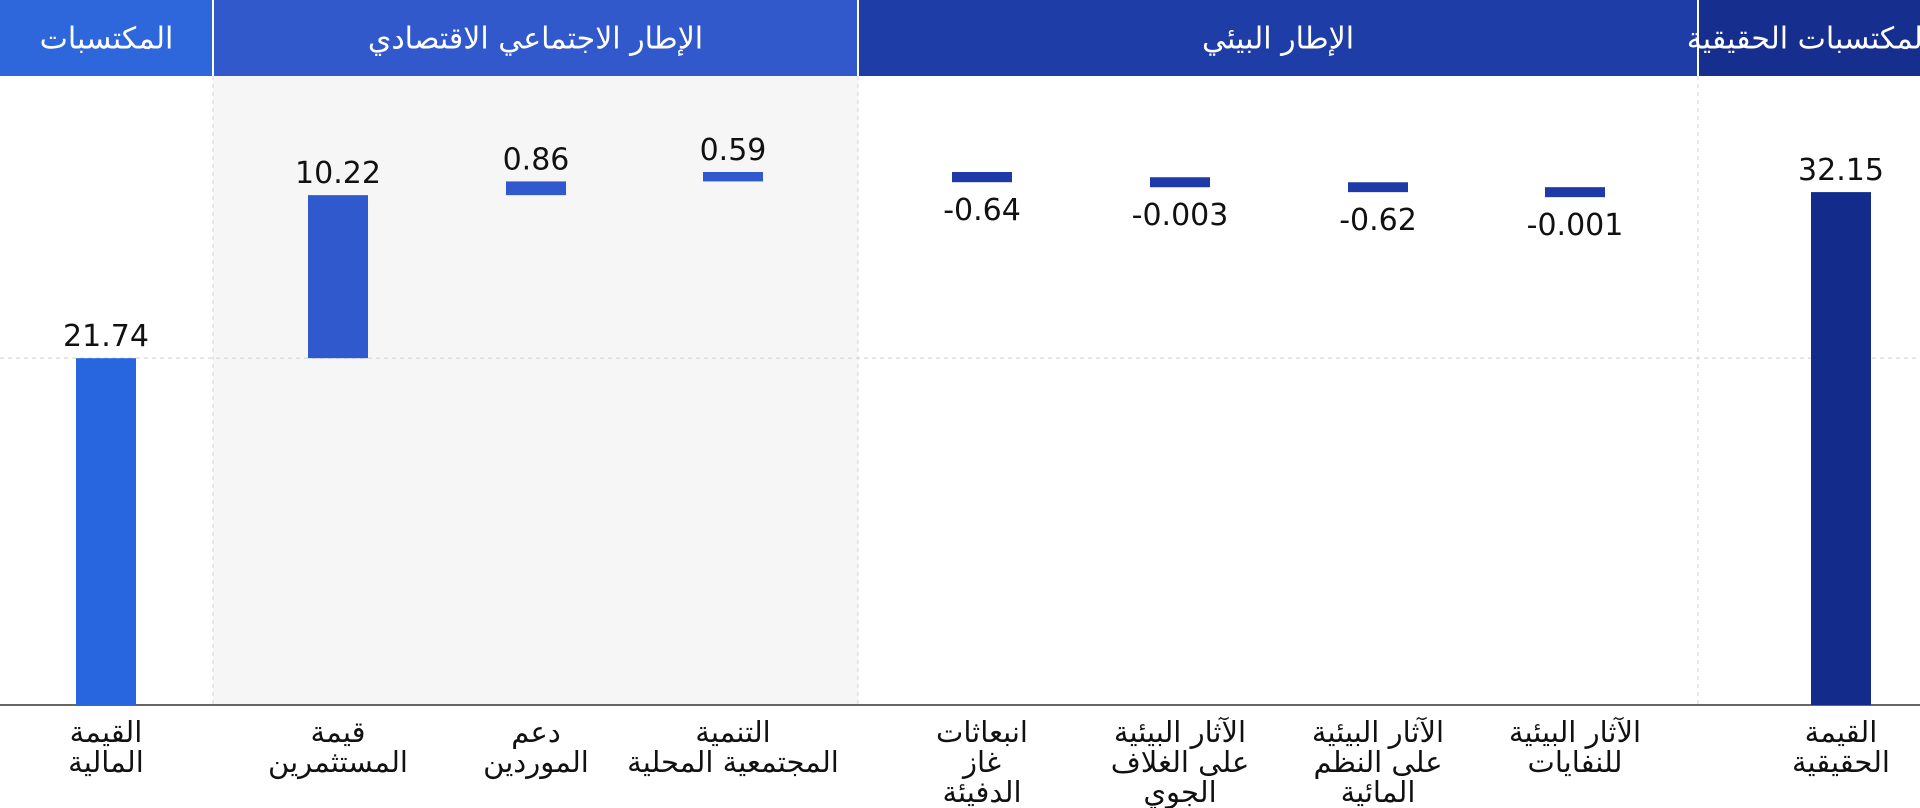  Describe the element at coordinates (1378, 761) in the screenshot. I see `category-label-6: الآثار البيئية على النظم المائية` at that location.